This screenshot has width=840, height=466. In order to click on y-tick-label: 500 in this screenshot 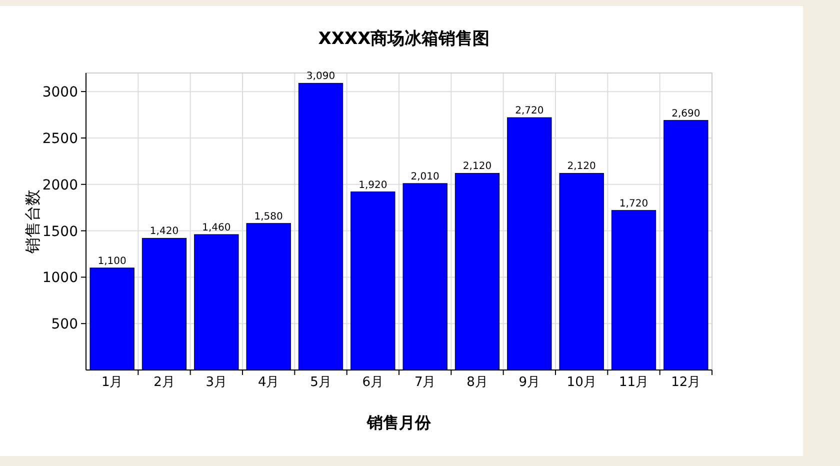, I will do `click(64, 324)`.